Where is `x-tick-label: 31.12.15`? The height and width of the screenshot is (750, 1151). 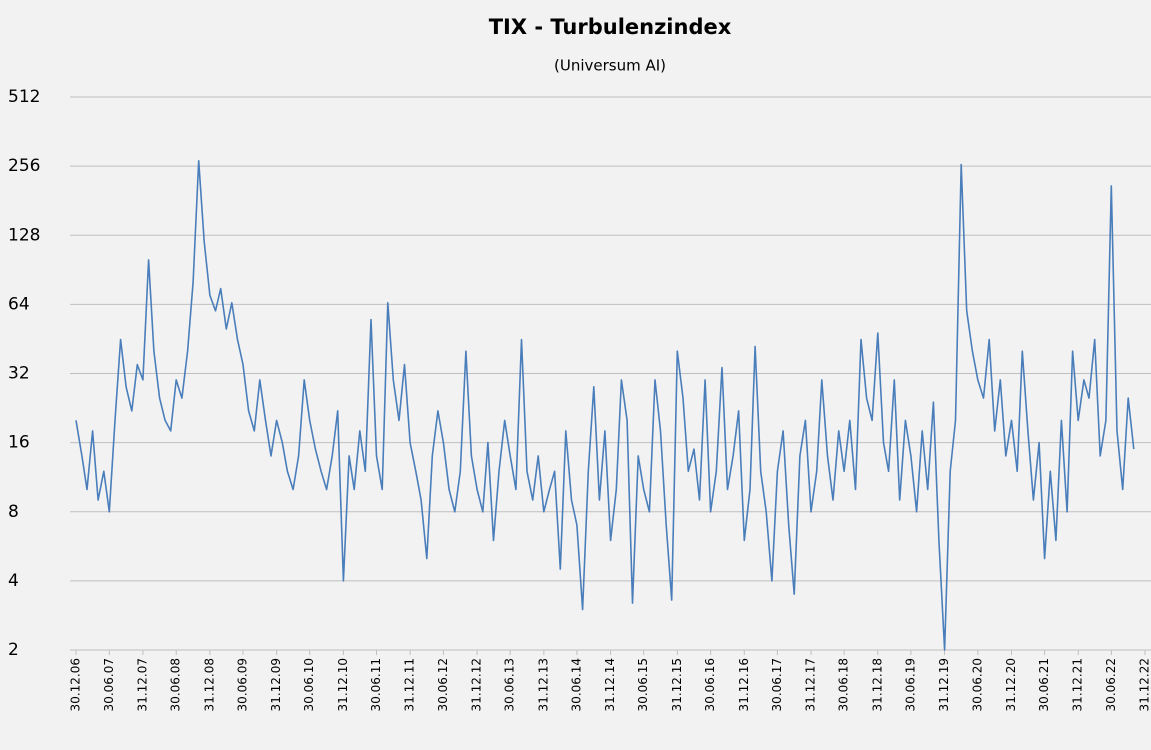 x-tick-label: 31.12.15 is located at coordinates (677, 684).